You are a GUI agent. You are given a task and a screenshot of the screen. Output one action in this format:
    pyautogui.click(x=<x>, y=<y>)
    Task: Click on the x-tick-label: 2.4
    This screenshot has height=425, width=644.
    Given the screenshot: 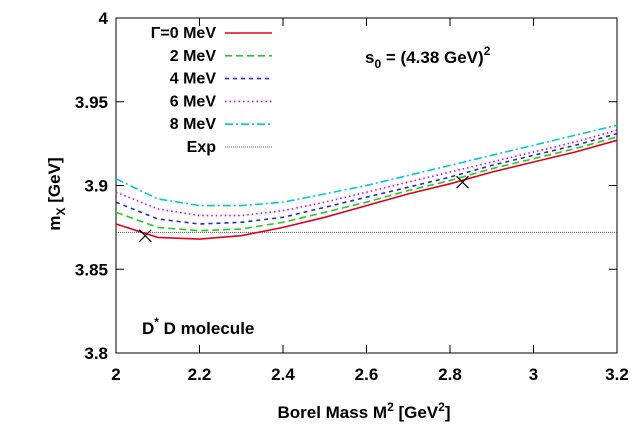 What is the action you would take?
    pyautogui.click(x=283, y=374)
    